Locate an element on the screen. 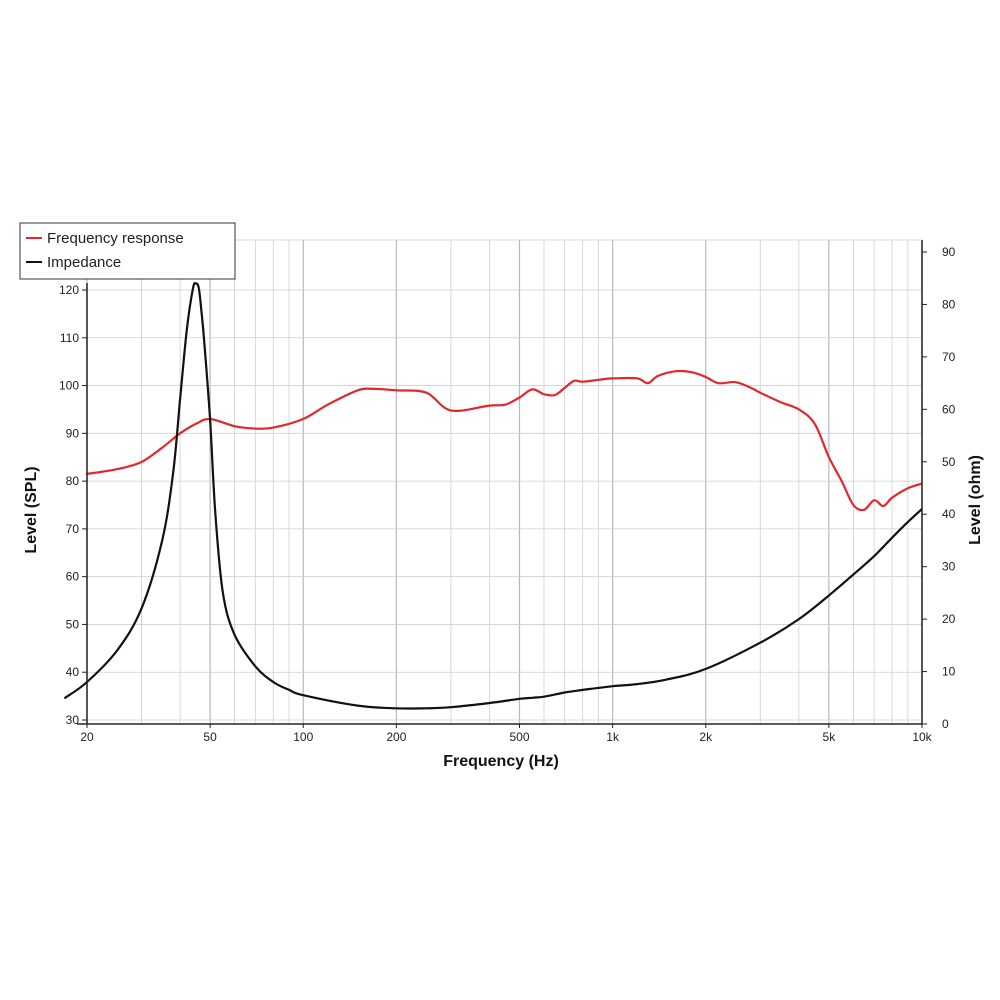 The image size is (1000, 1000). y-tick-label: 50 is located at coordinates (73, 624).